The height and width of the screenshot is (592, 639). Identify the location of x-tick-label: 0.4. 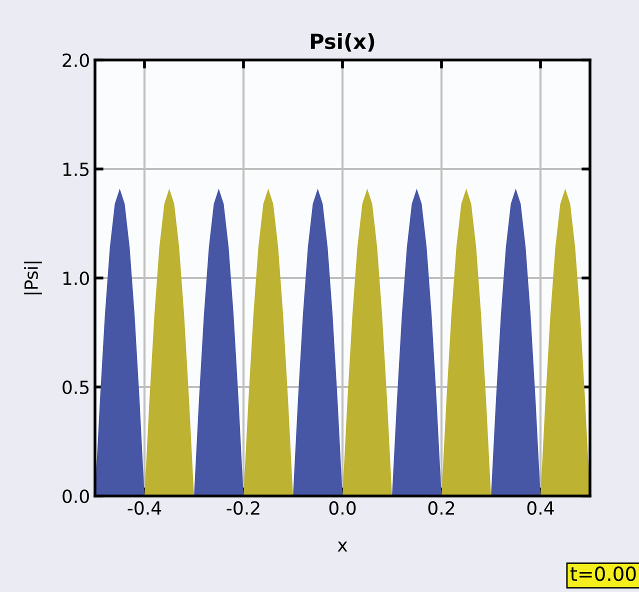
(540, 508).